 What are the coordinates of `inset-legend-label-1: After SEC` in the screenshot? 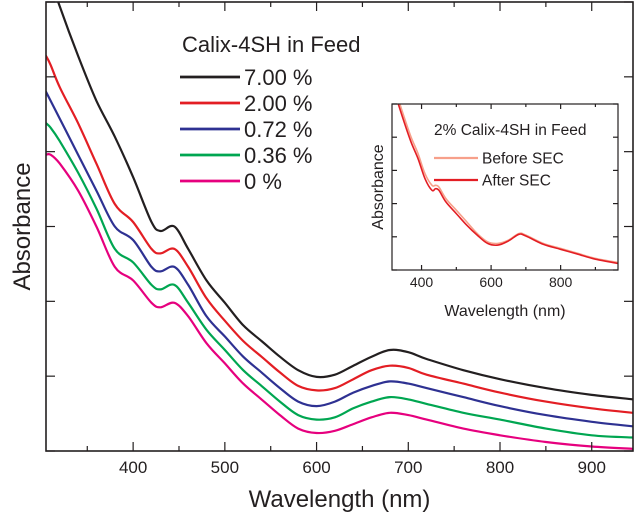 It's located at (516, 181).